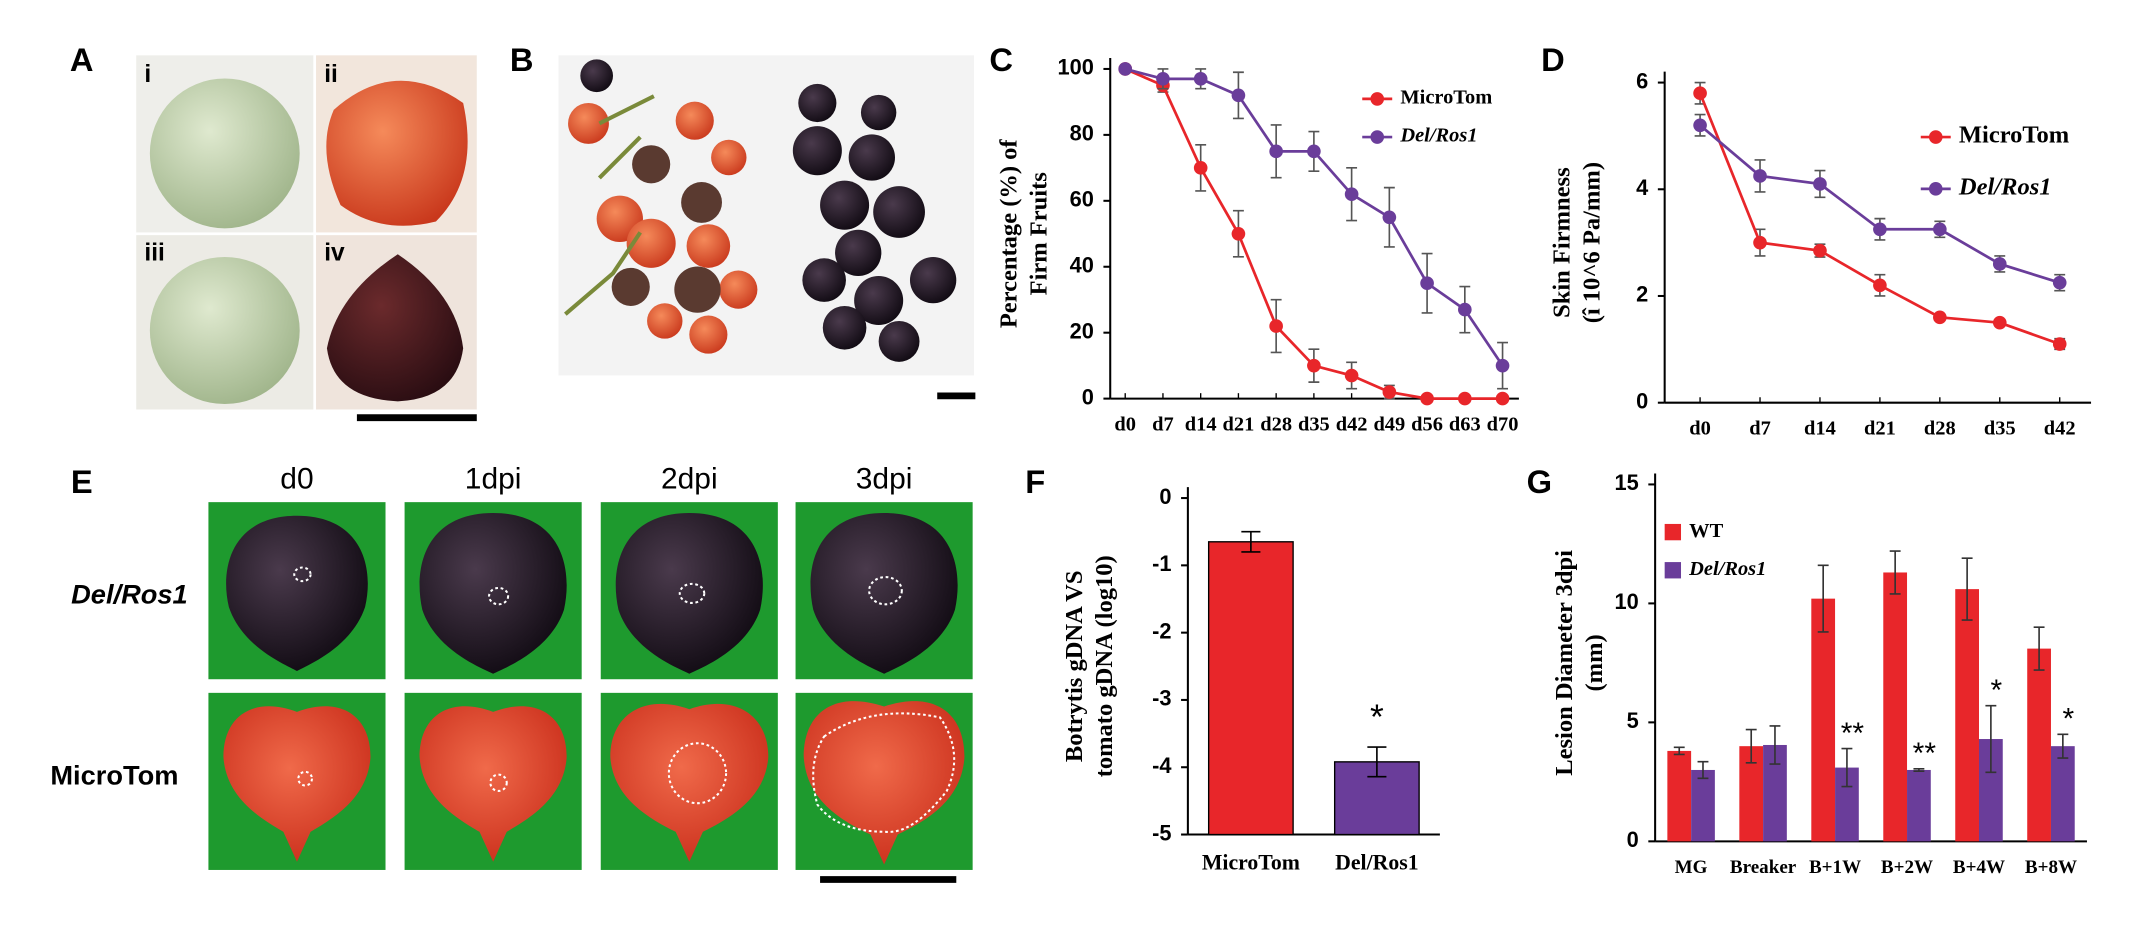  Describe the element at coordinates (1201, 425) in the screenshot. I see `x-tick-label: d14` at that location.